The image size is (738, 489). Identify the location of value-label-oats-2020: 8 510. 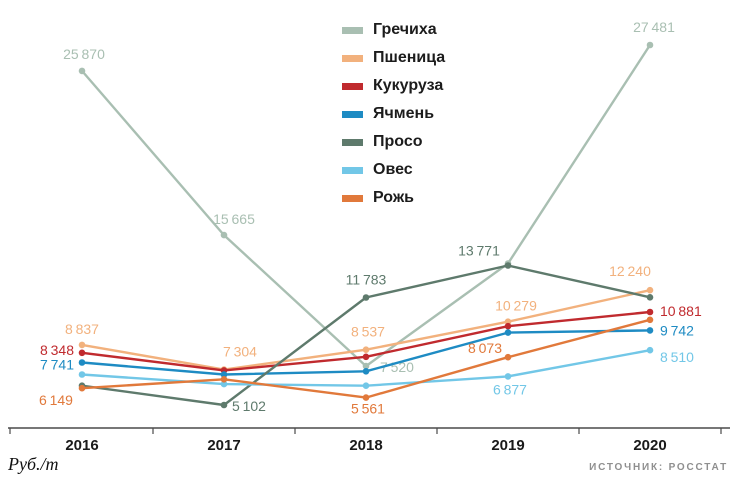
(677, 357).